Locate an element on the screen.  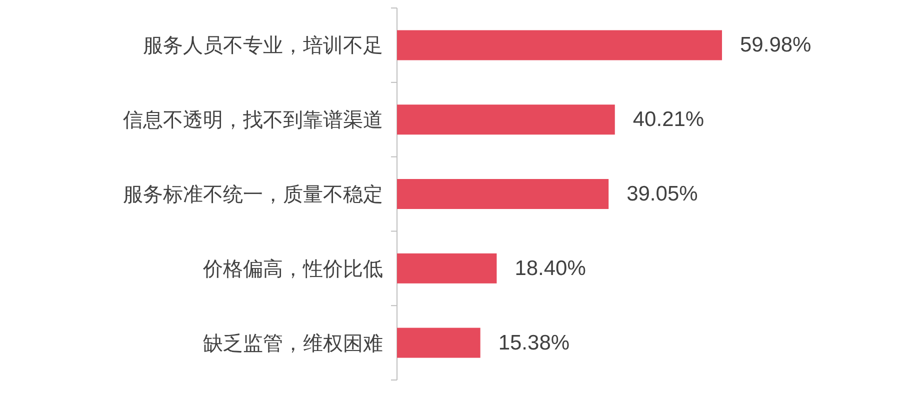
y-tick-label: 价格偏高，性价比低 is located at coordinates (292, 268).